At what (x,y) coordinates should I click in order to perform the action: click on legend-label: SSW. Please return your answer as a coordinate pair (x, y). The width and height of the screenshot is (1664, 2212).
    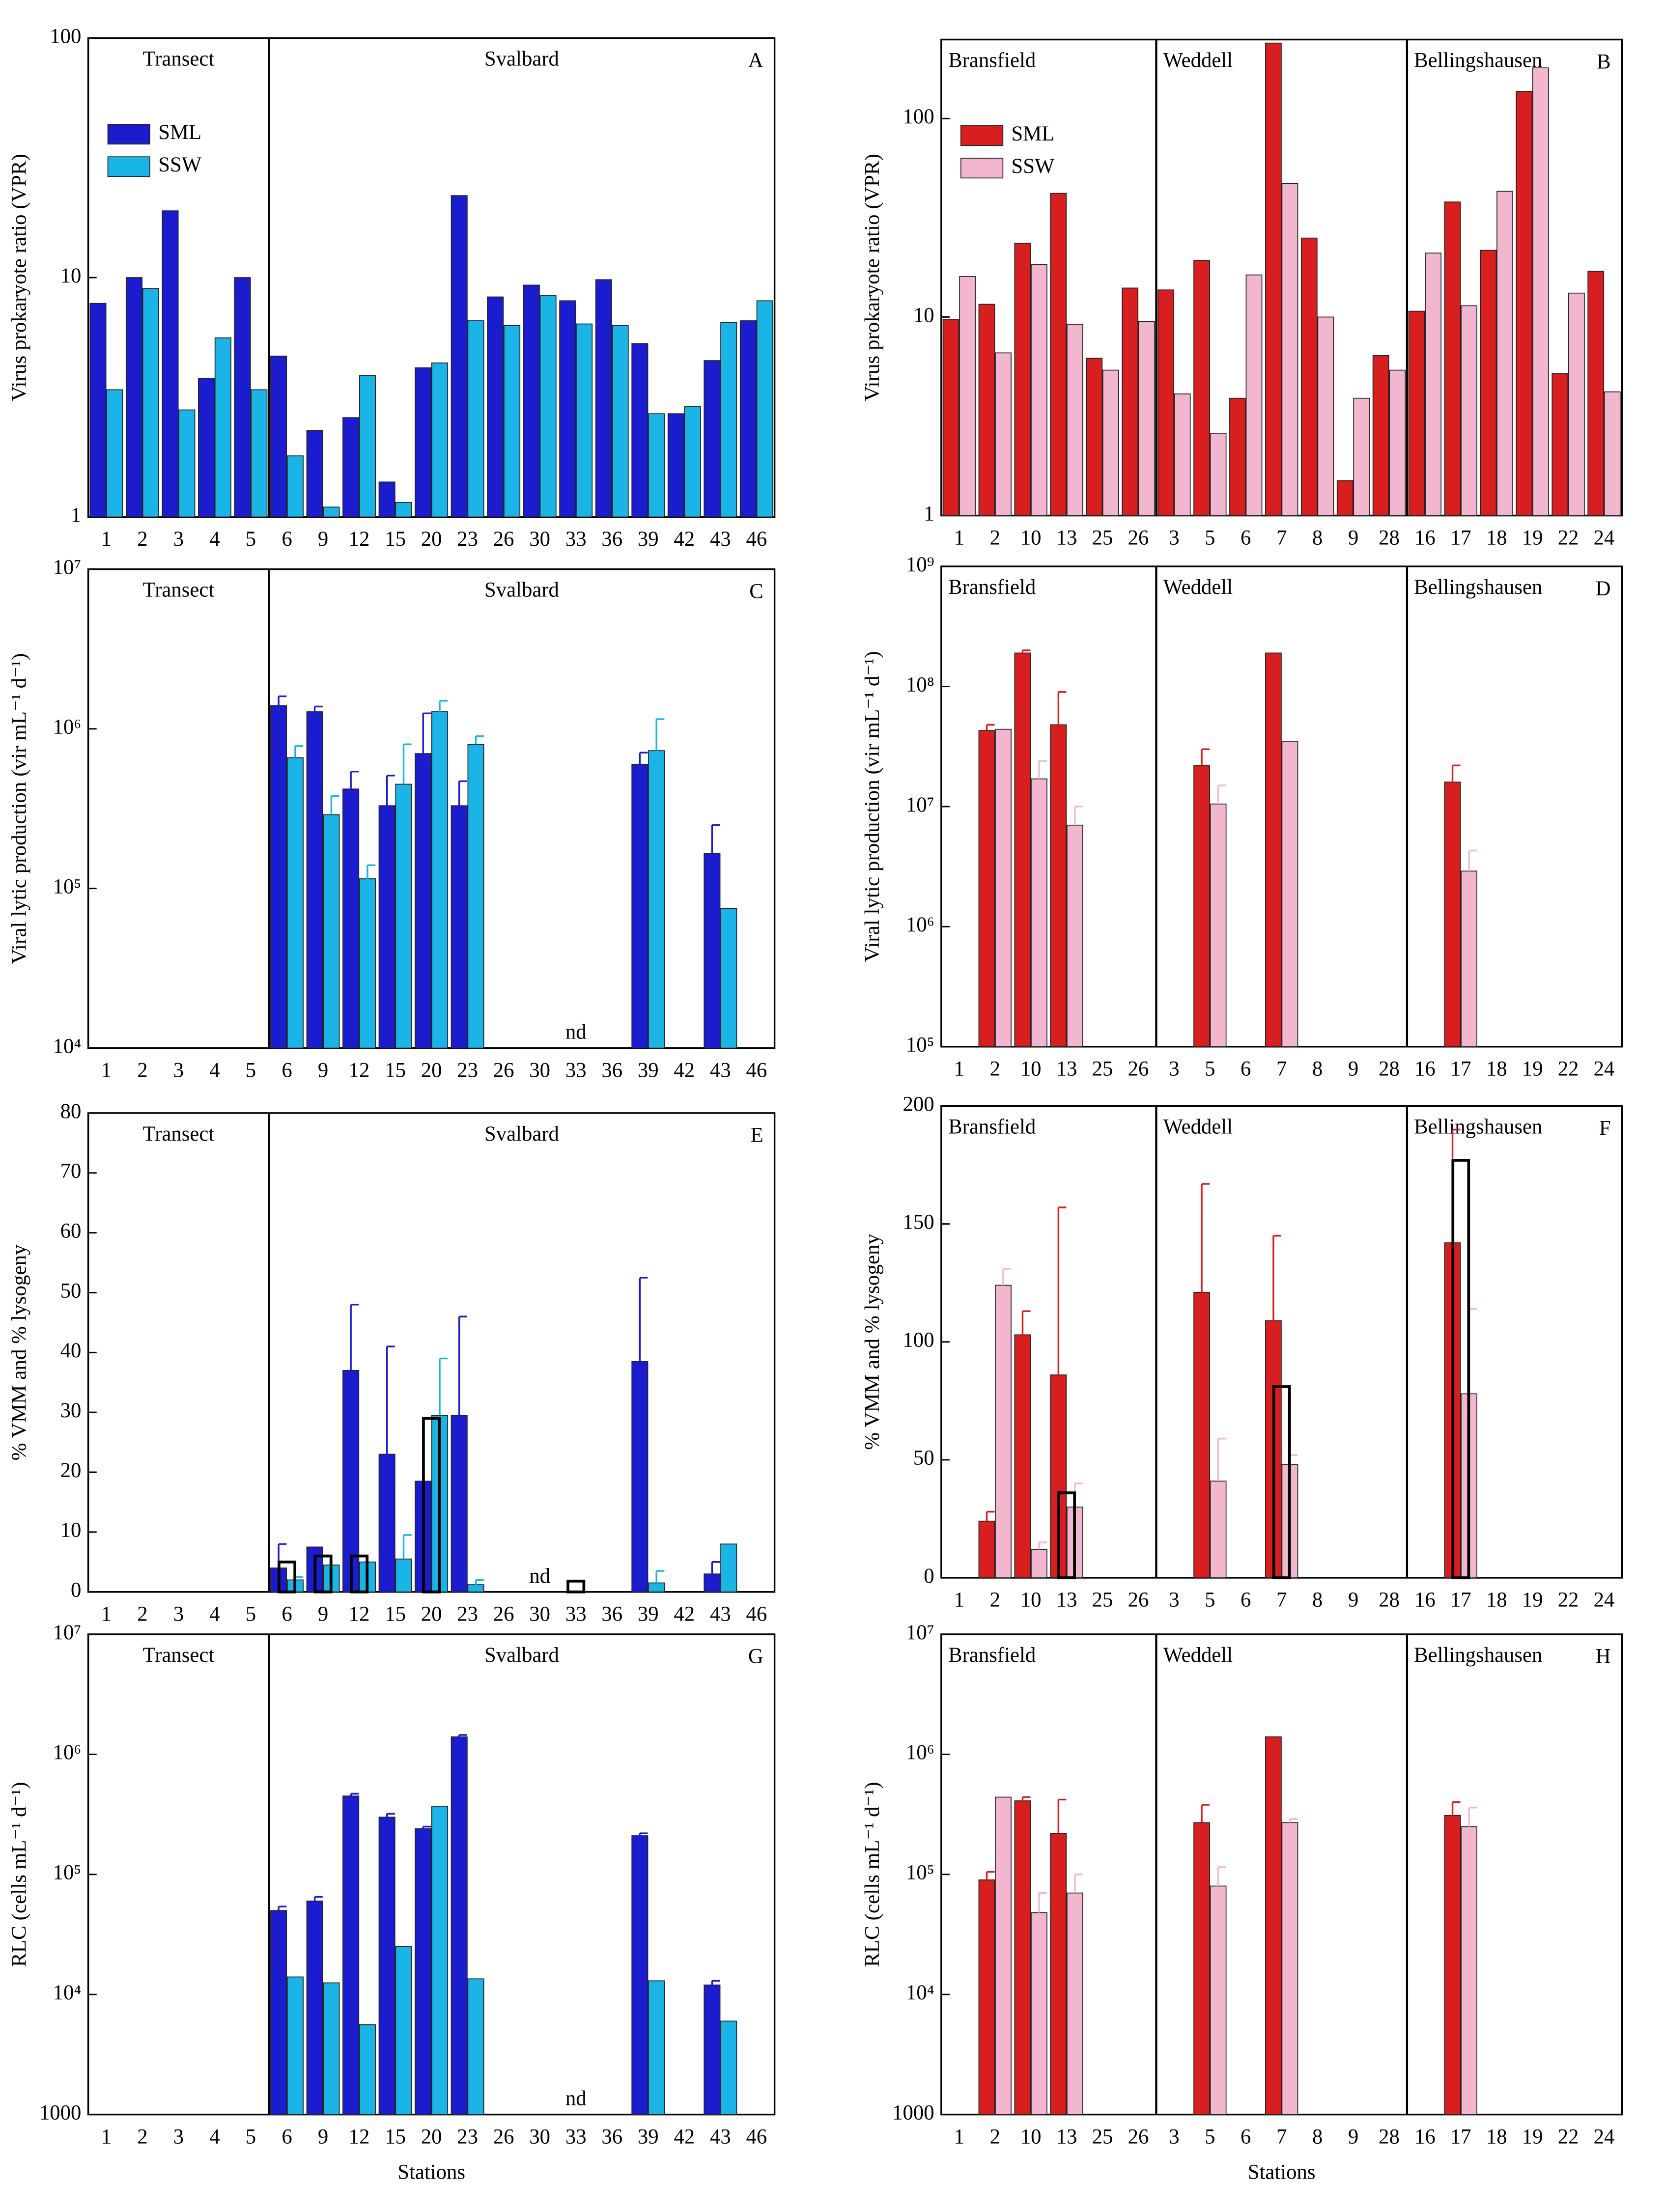
    Looking at the image, I should click on (1032, 166).